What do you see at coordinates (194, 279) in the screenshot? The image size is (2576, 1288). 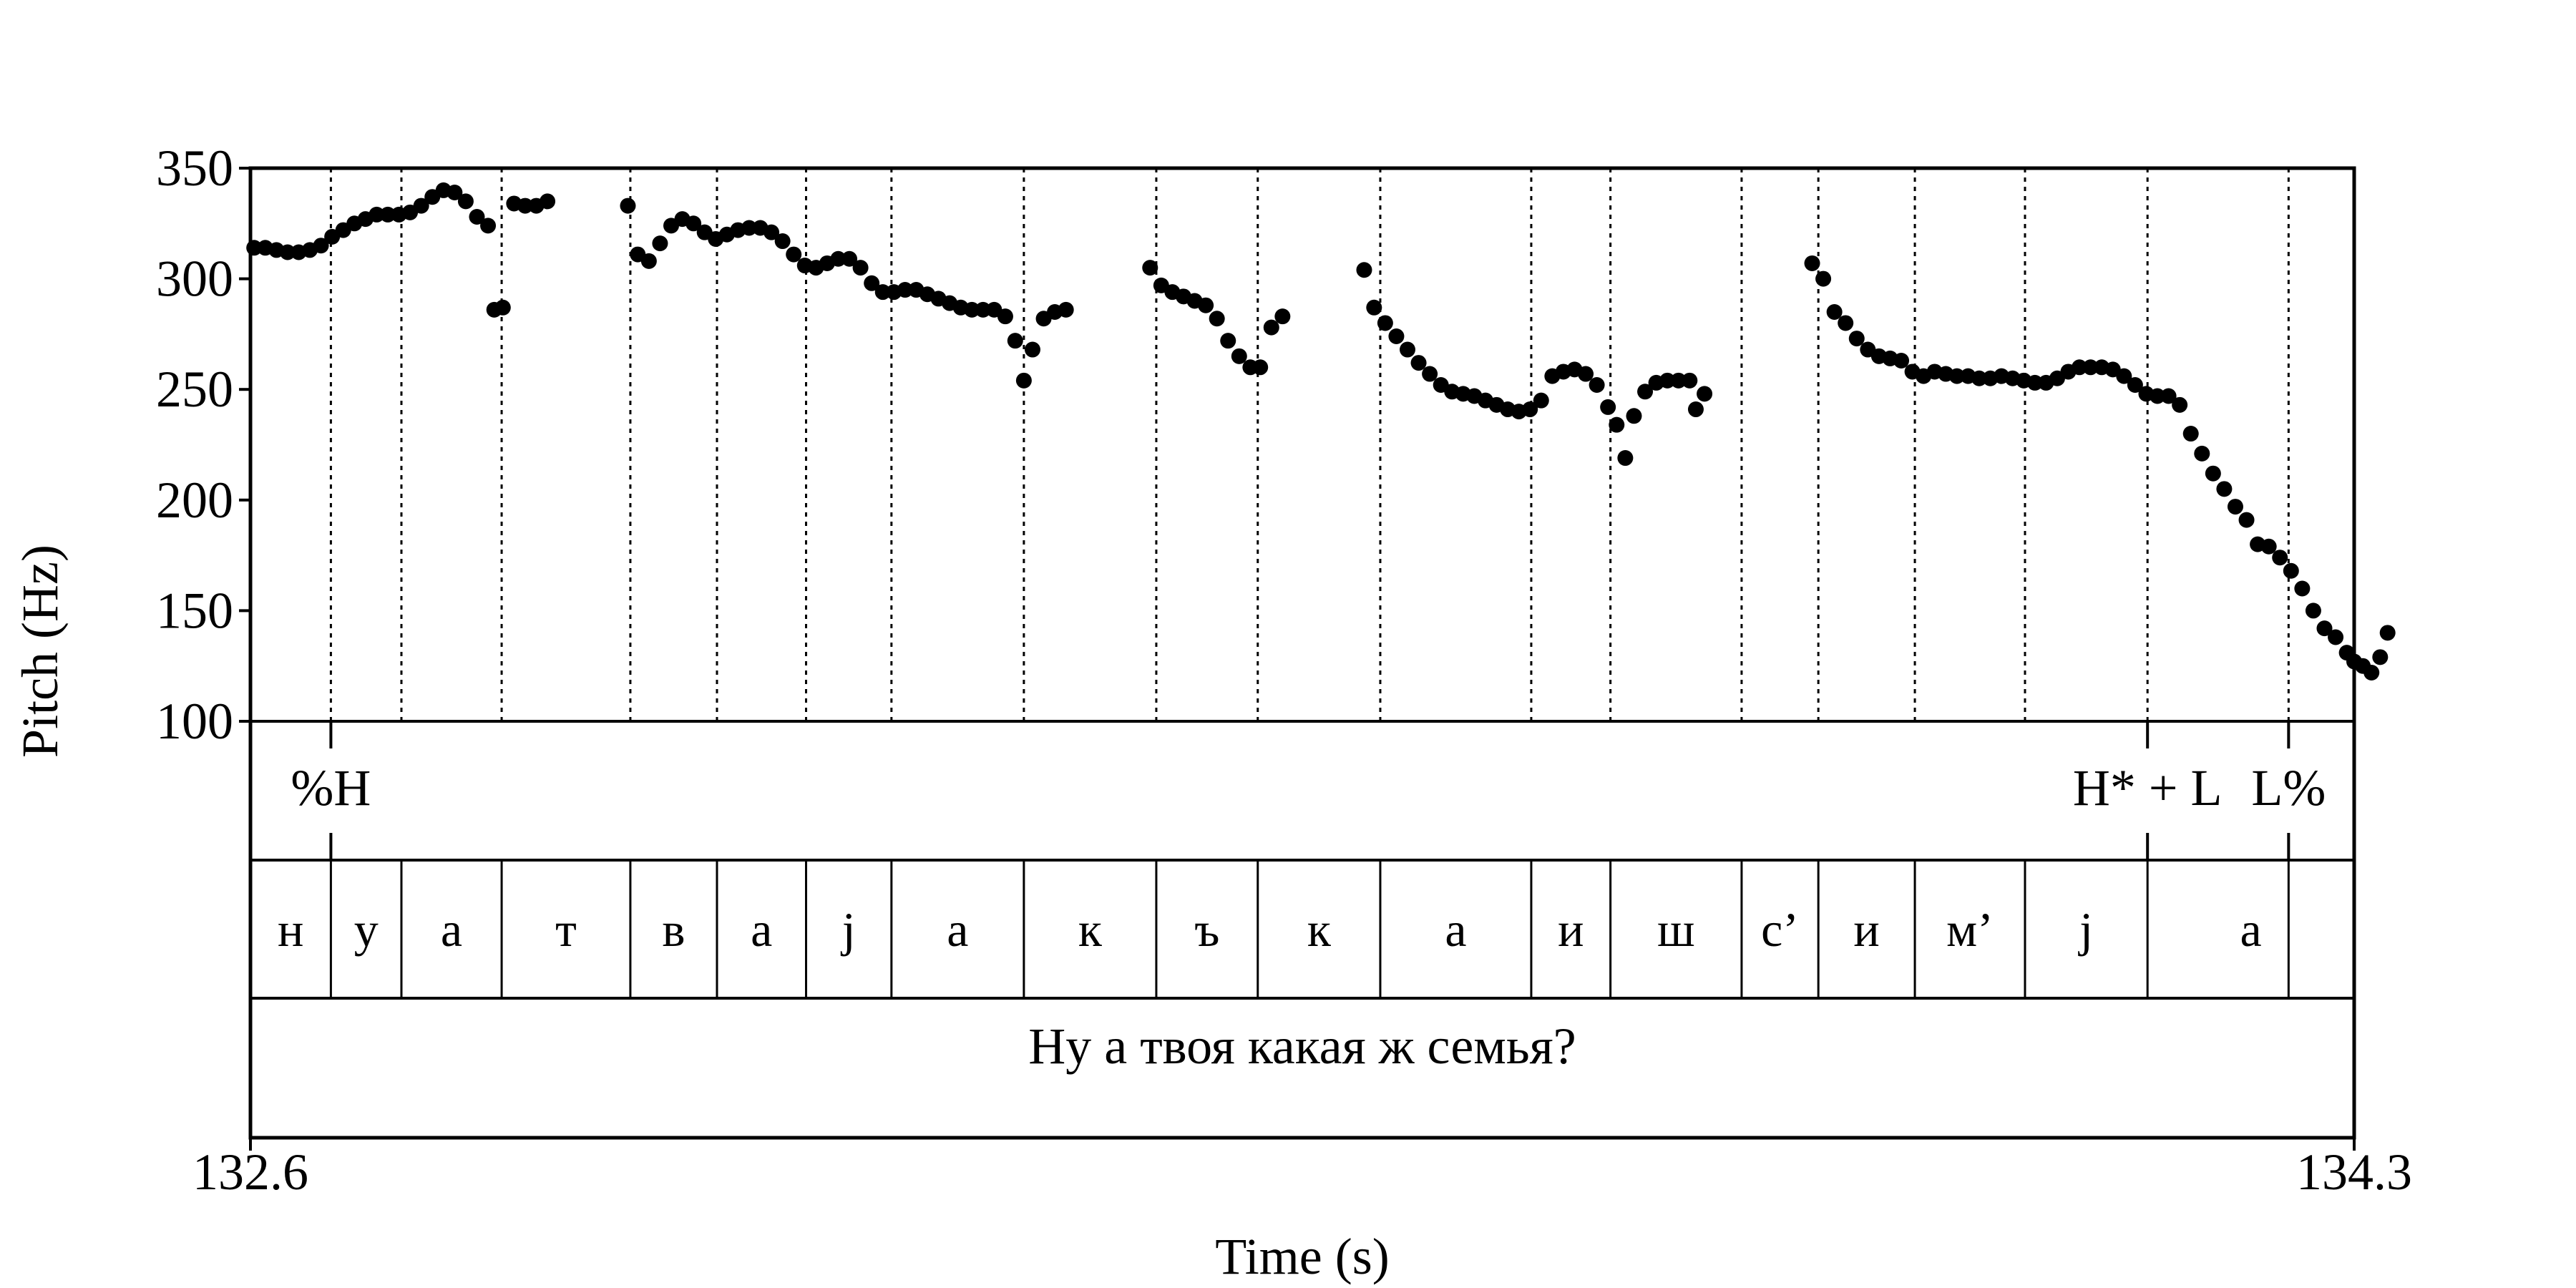 I see `y-tick-label: 300` at bounding box center [194, 279].